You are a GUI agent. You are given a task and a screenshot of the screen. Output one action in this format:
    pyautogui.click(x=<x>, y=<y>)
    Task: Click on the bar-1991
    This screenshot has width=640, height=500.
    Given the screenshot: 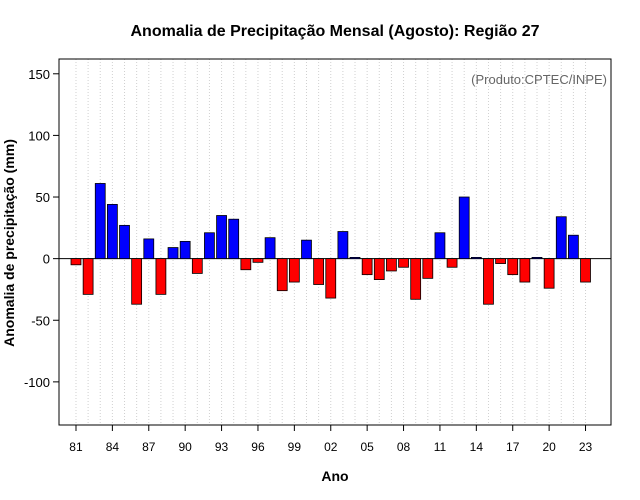 What is the action you would take?
    pyautogui.click(x=197, y=266)
    